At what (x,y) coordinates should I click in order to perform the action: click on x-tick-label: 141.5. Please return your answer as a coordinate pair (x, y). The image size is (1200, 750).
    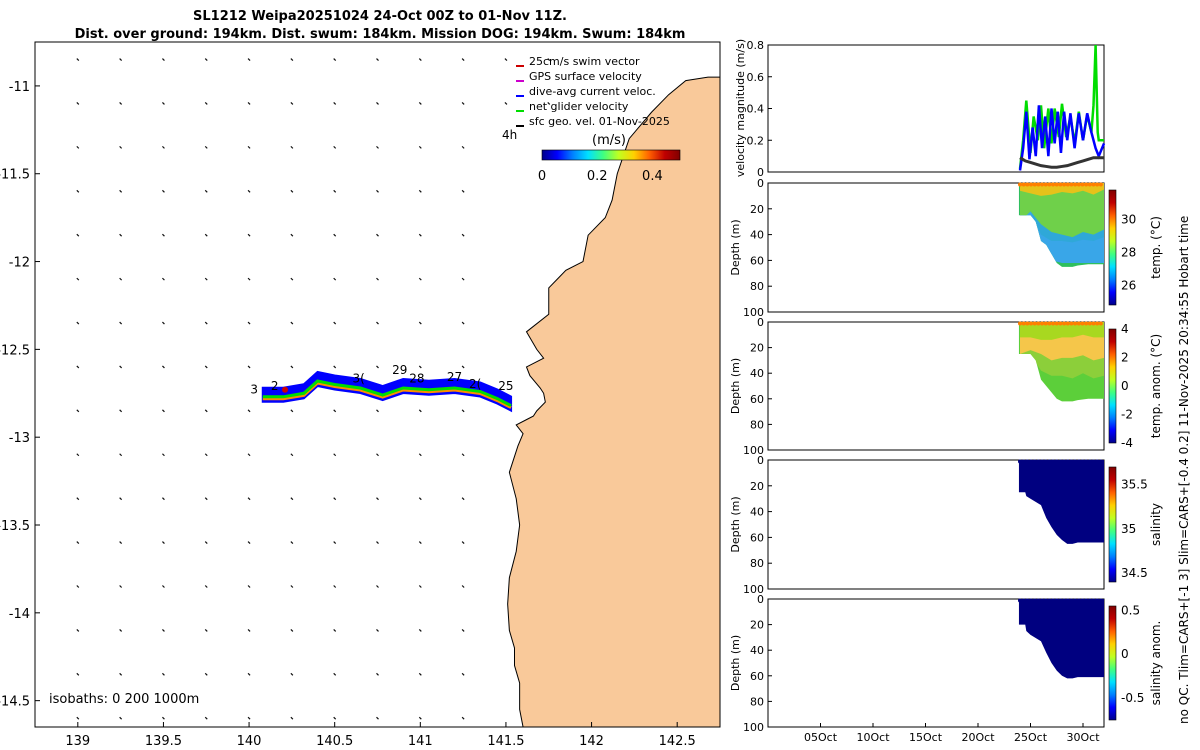
    Looking at the image, I should click on (505, 741).